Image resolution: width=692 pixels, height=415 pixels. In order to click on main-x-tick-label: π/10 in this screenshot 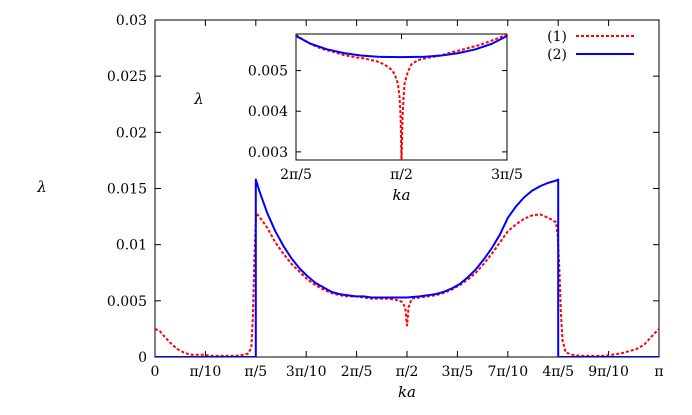, I will do `click(206, 372)`.